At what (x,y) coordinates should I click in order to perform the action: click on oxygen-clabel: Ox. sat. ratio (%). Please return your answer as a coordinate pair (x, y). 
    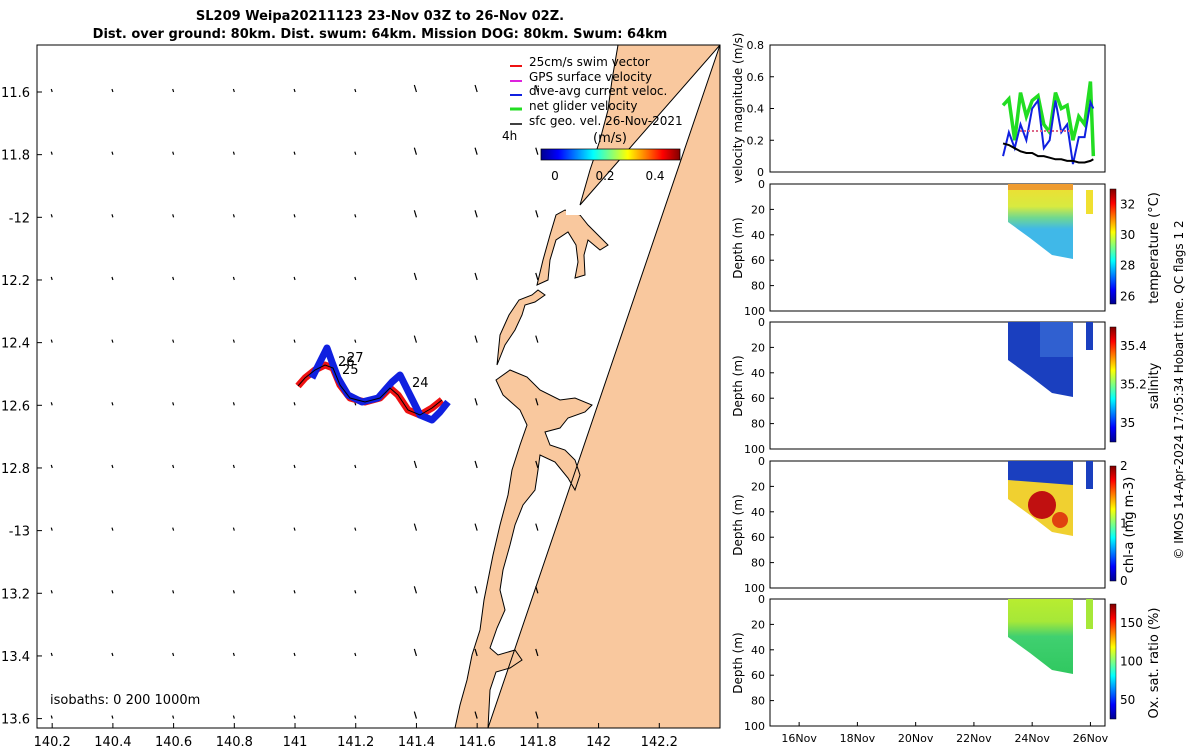
    Looking at the image, I should click on (1154, 663).